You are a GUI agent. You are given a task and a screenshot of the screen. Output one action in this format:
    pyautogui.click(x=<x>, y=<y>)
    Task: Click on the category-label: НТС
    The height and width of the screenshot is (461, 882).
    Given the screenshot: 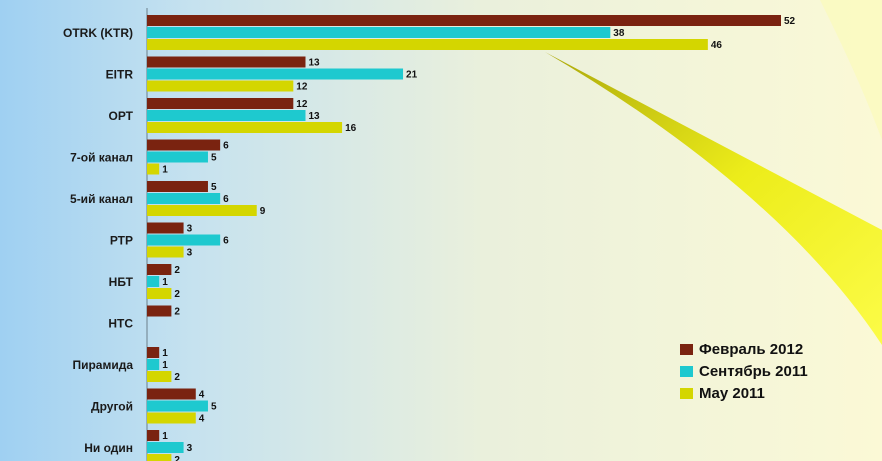 What is the action you would take?
    pyautogui.click(x=120, y=324)
    